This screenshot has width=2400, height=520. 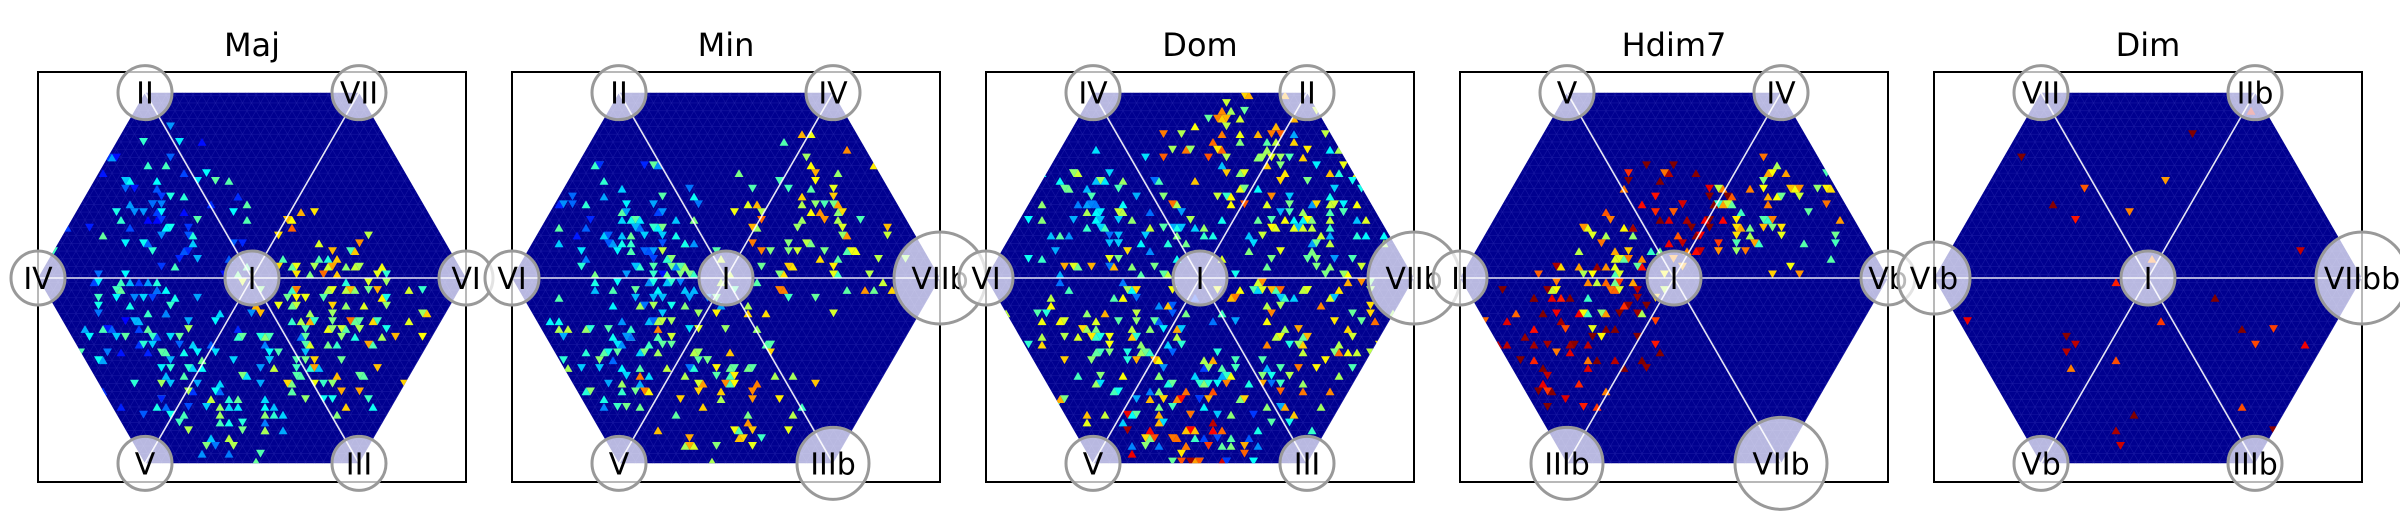 I want to click on node-label: IV, so click(x=38, y=279).